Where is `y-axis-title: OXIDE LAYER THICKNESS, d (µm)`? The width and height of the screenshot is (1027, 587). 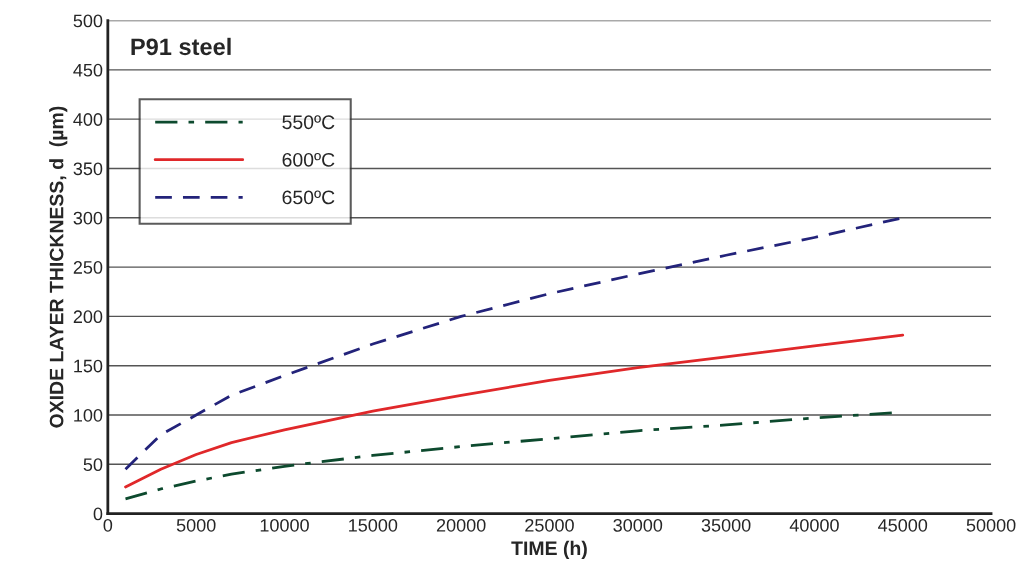 y-axis-title: OXIDE LAYER THICKNESS, d (µm) is located at coordinates (58, 267).